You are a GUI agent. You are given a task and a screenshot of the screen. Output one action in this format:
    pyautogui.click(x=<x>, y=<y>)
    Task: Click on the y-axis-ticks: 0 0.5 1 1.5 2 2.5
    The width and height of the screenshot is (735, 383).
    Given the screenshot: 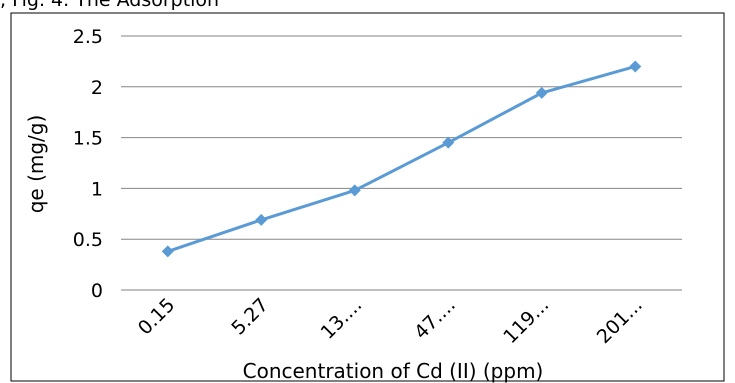 What is the action you would take?
    pyautogui.click(x=88, y=164)
    